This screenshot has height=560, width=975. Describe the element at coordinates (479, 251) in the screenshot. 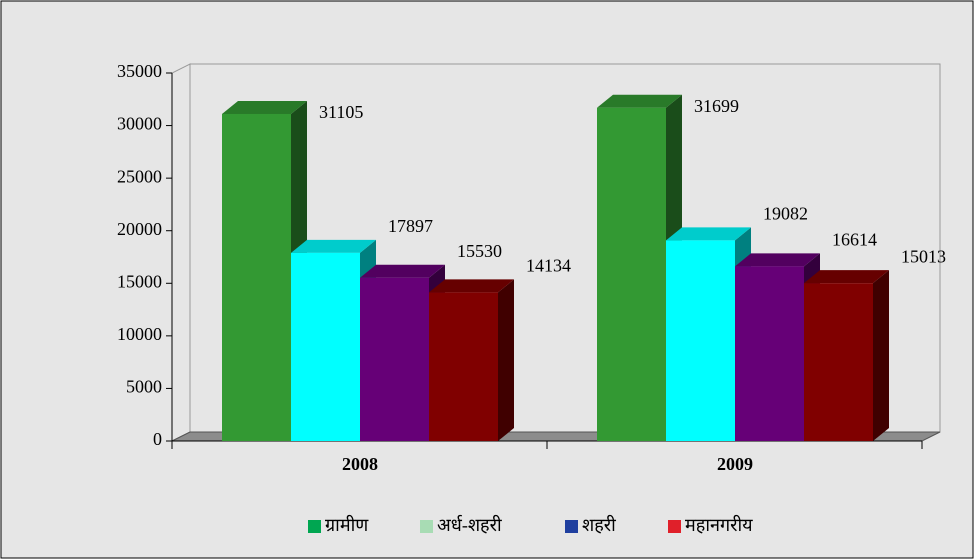

I see `value-label: 15530` at that location.